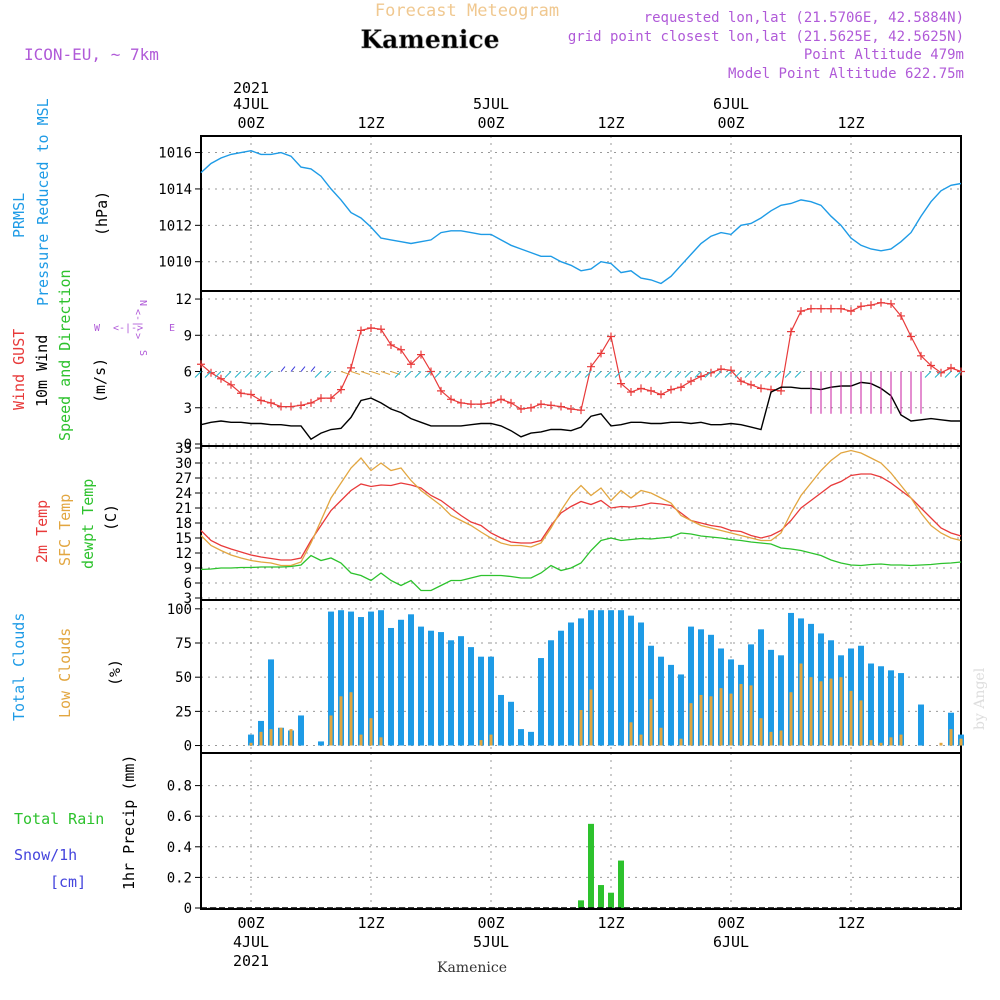 Image resolution: width=1000 pixels, height=1000 pixels. Describe the element at coordinates (731, 104) in the screenshot. I see `top-time-label: 6JUL` at that location.